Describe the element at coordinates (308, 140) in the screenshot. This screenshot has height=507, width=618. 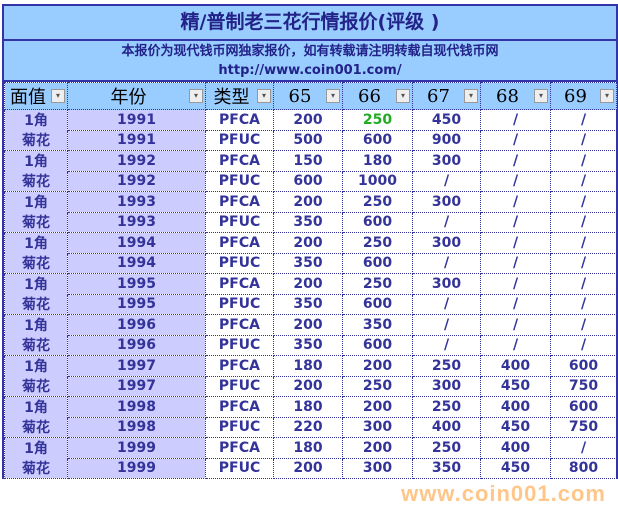
I see `cell: 500` at that location.